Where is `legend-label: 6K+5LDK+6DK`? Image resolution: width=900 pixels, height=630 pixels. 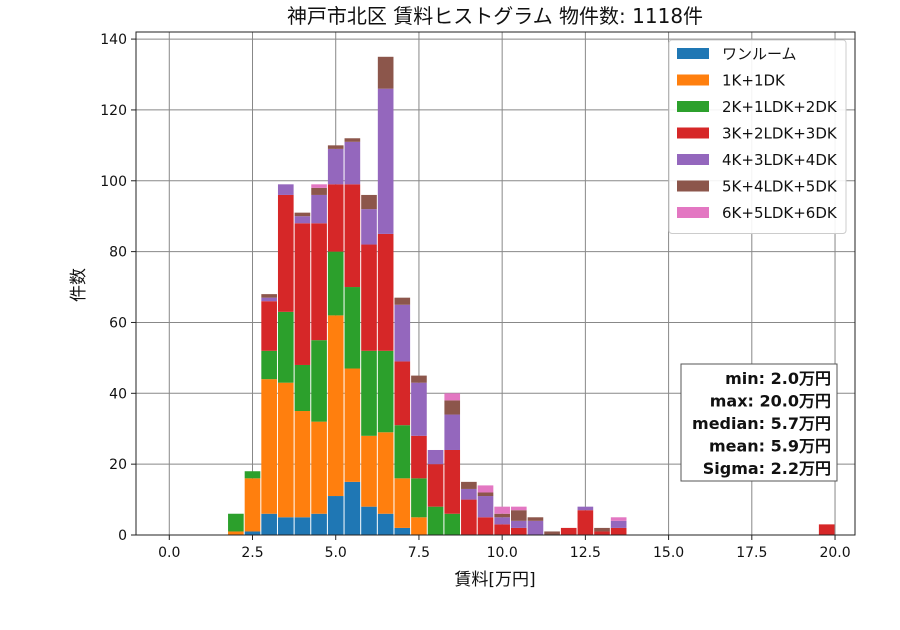
legend-label: 6K+5LDK+6DK is located at coordinates (780, 213).